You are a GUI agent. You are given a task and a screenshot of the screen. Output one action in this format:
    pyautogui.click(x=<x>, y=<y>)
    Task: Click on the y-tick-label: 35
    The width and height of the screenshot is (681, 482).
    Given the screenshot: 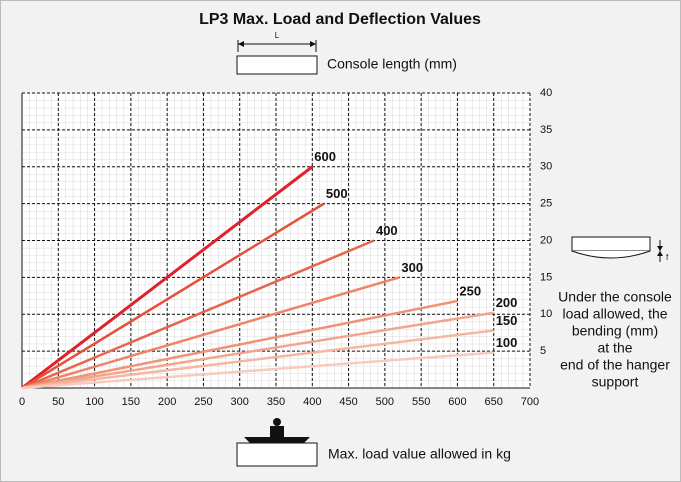 What is the action you would take?
    pyautogui.click(x=546, y=130)
    